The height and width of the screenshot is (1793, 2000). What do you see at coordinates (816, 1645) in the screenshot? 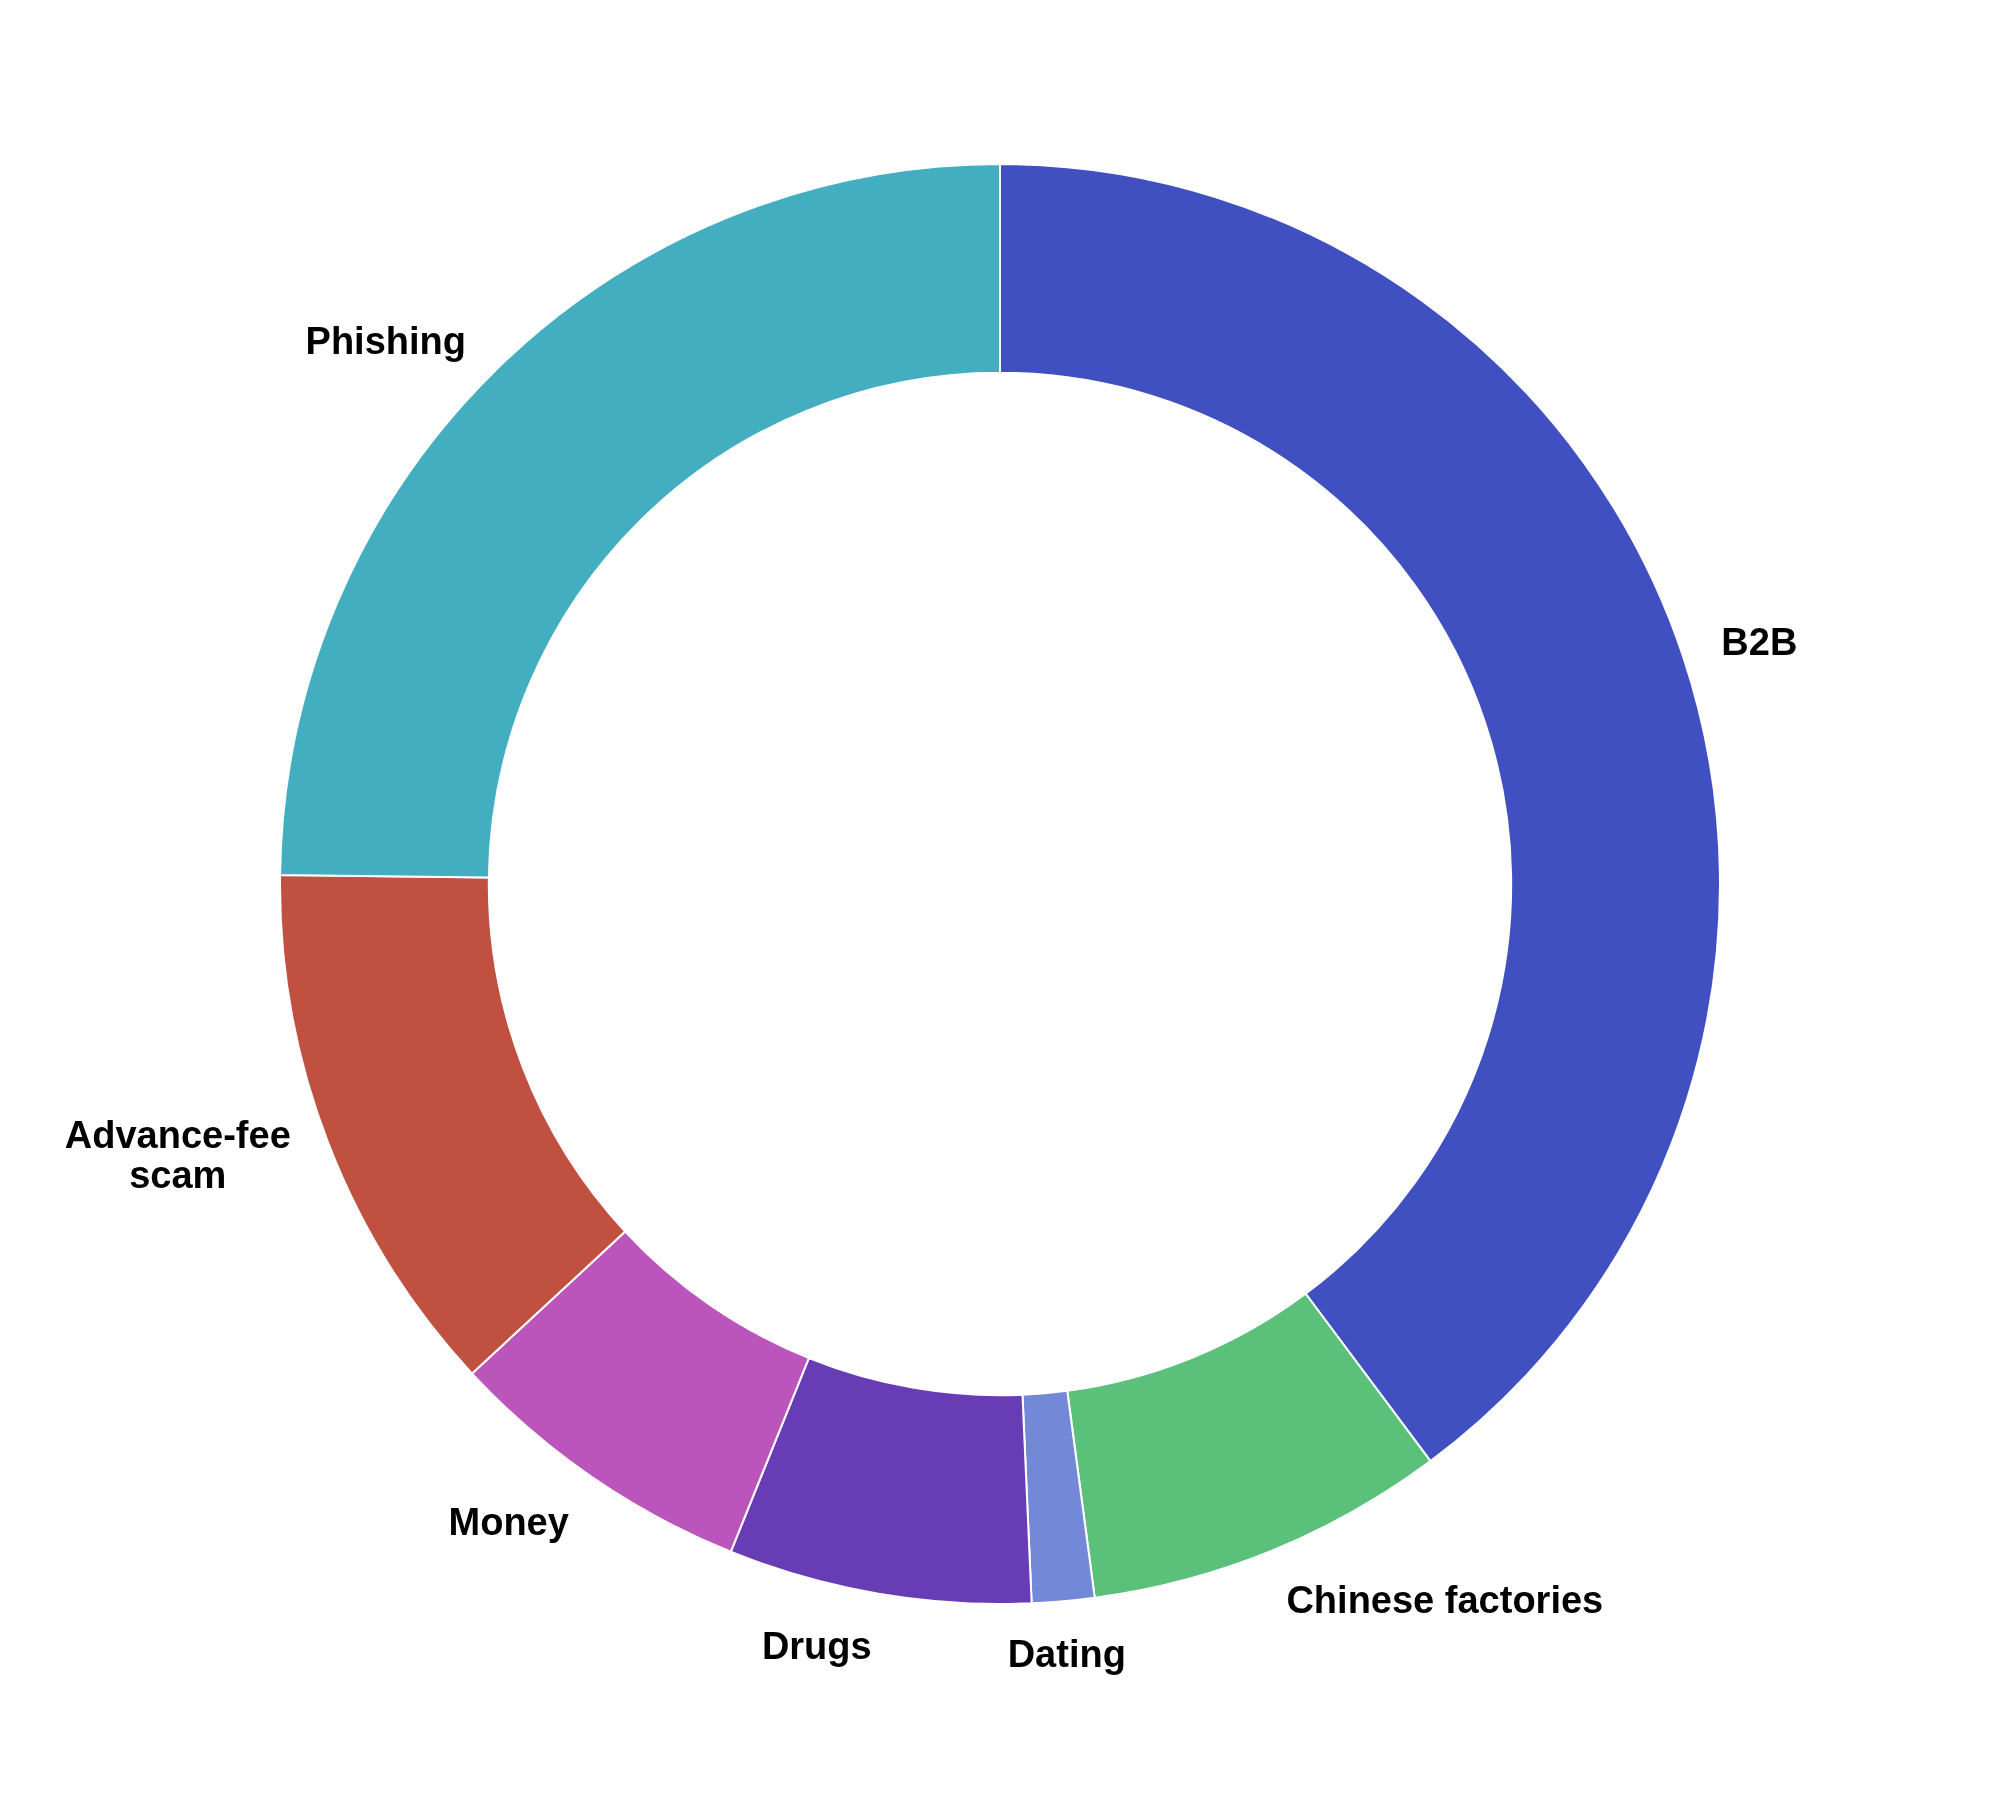
I see `slice-label: Drugs` at bounding box center [816, 1645].